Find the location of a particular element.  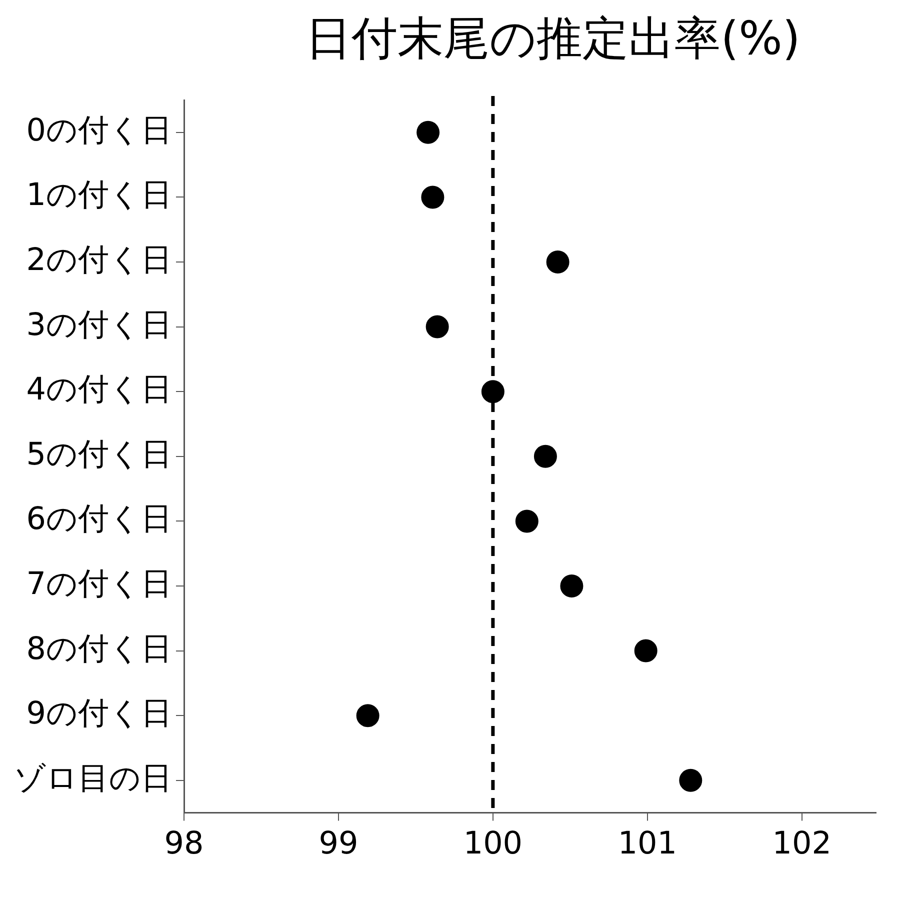

y-tick-label: 2の付く日 is located at coordinates (99, 260).